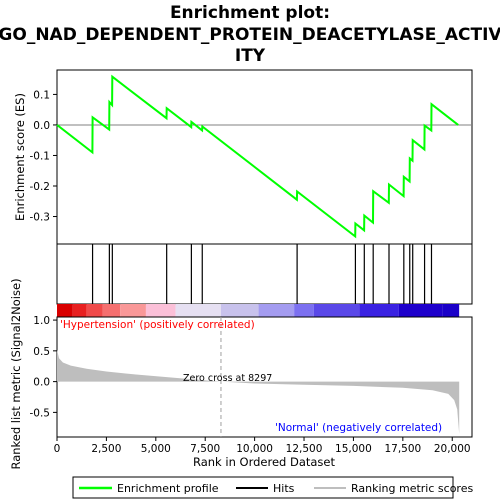 This screenshot has width=500, height=504. I want to click on ranking-color-bar, so click(258, 310).